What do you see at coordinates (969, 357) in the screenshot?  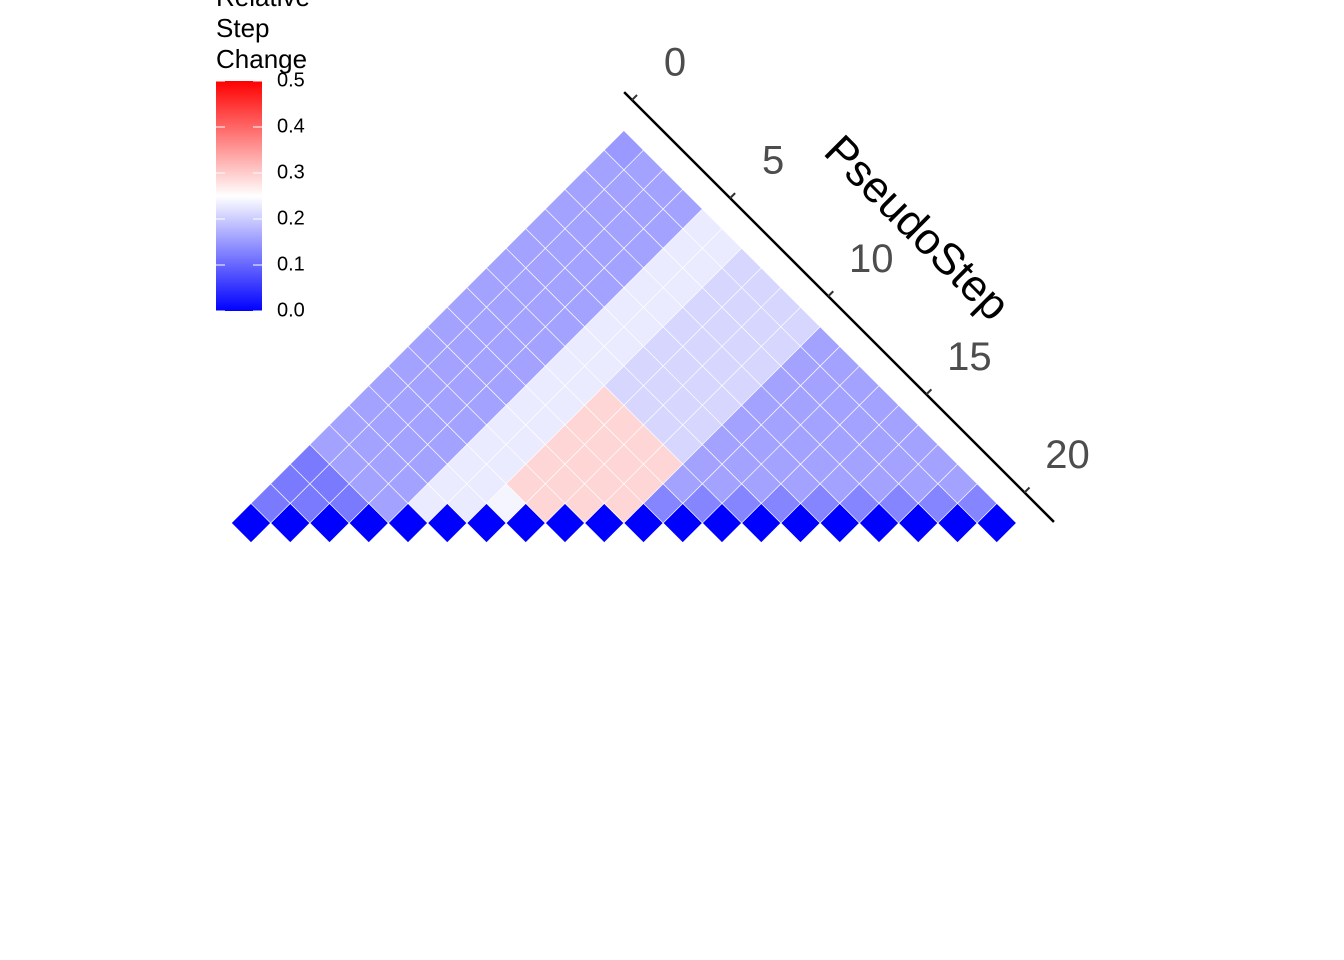 I see `tick-label: 15` at bounding box center [969, 357].